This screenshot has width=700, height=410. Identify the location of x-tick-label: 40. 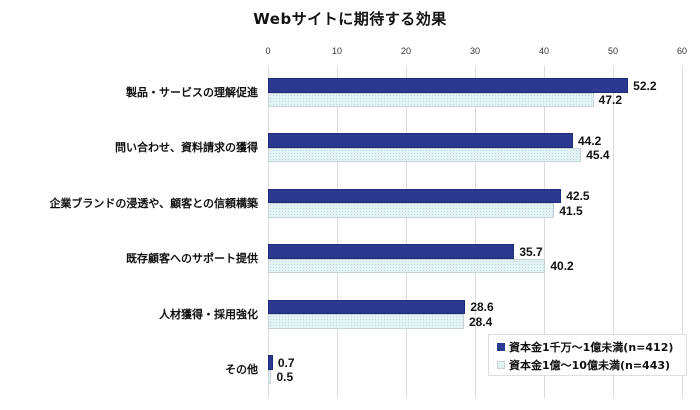
(544, 51).